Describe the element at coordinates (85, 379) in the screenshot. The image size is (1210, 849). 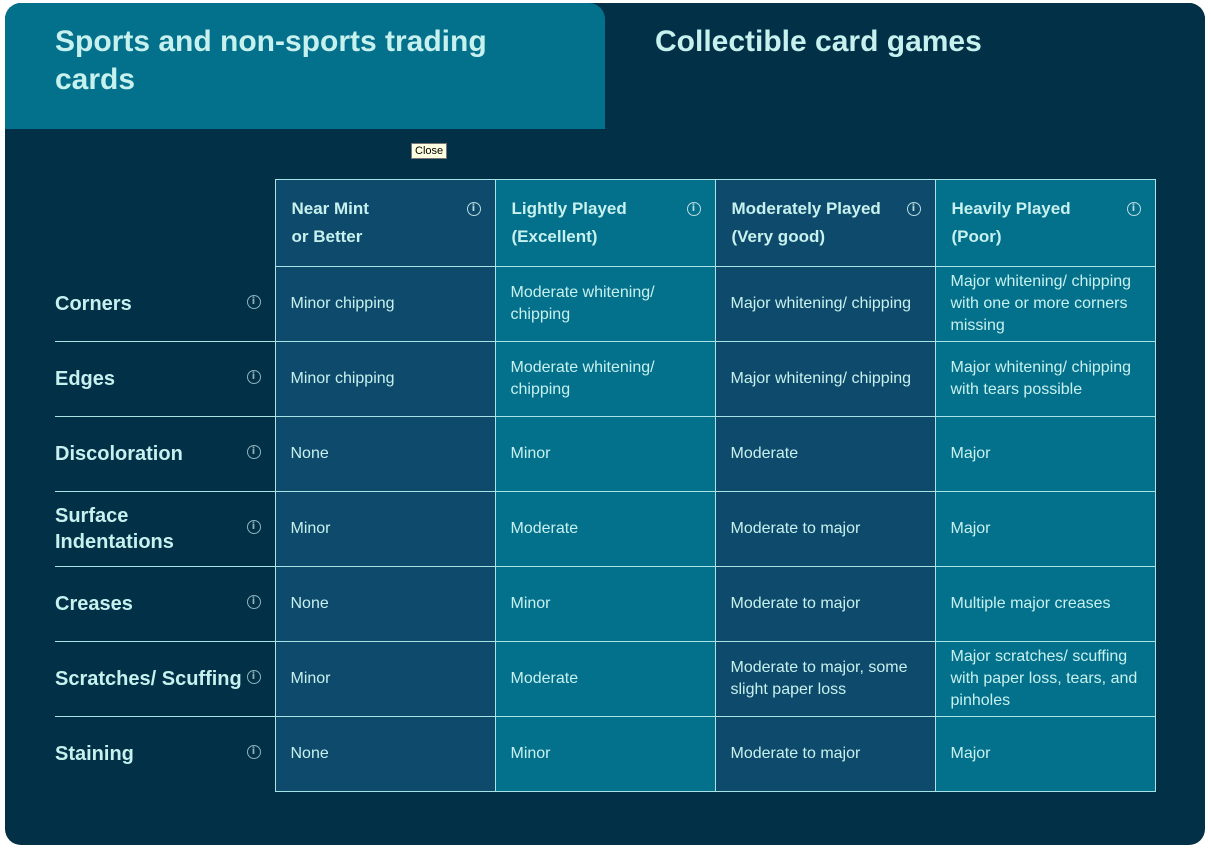
I see `row-label-text: Edges` at that location.